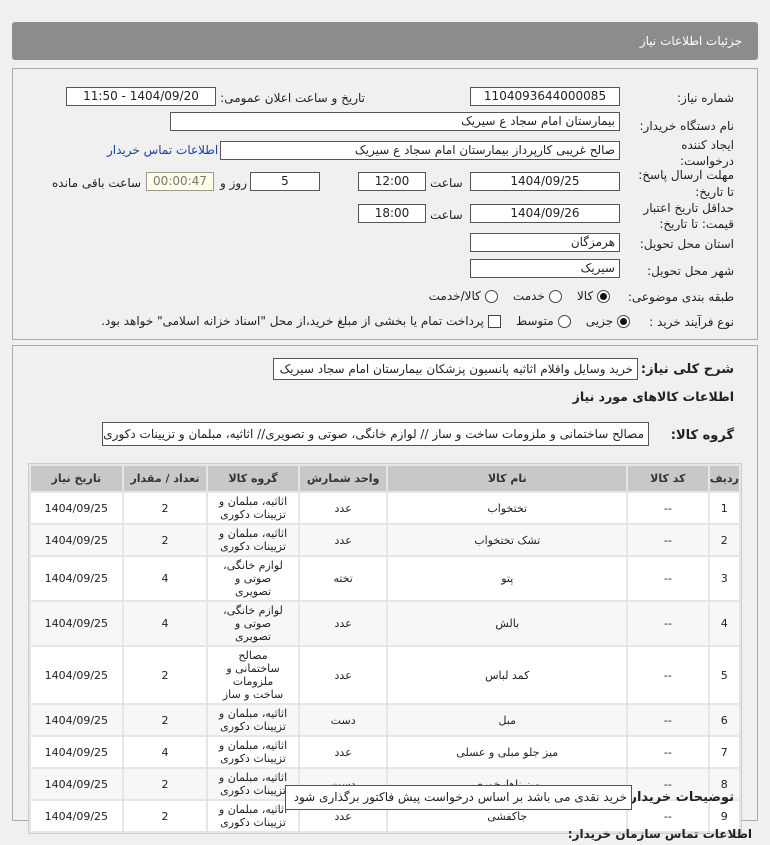 The image size is (770, 845). Describe the element at coordinates (392, 181) in the screenshot. I see `deadline-time-field: 12:00` at that location.